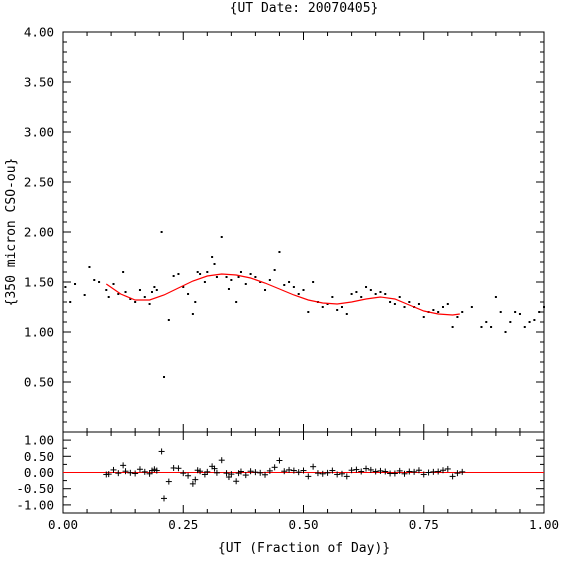 The width and height of the screenshot is (574, 574). Describe the element at coordinates (63, 524) in the screenshot. I see `x-tick-label: 0.00` at that location.